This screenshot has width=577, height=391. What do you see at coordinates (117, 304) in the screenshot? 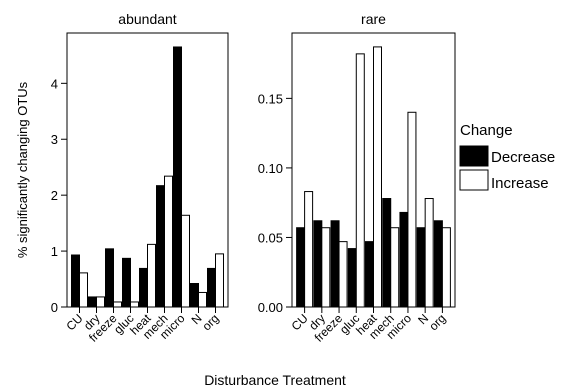
I see `bar-abundant-freeze-increase` at bounding box center [117, 304].